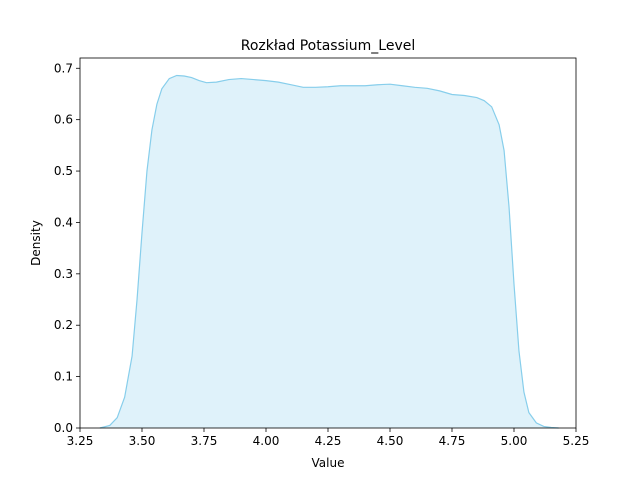  What do you see at coordinates (142, 441) in the screenshot?
I see `x-tick-label: 3.50` at bounding box center [142, 441].